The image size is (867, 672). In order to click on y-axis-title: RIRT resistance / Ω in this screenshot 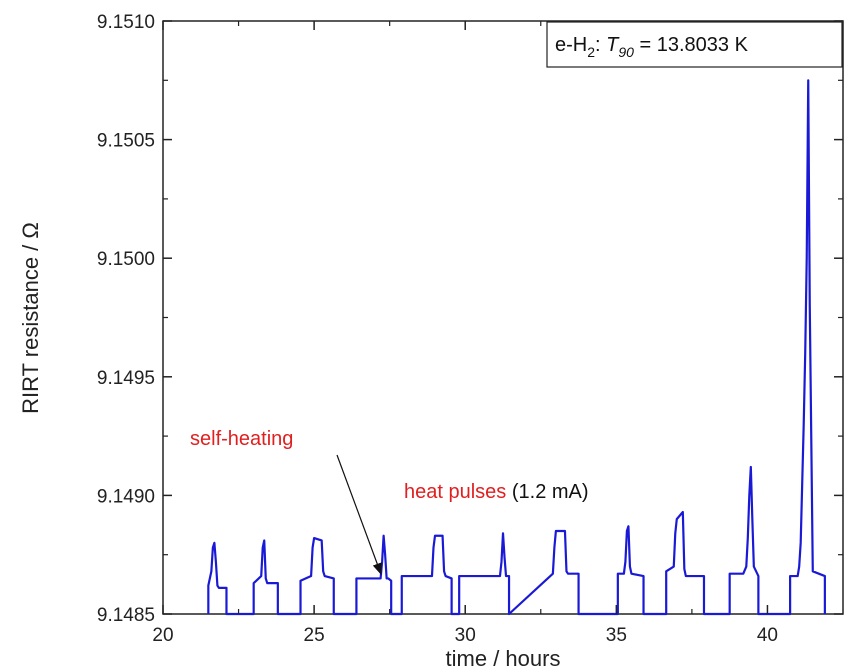, I will do `click(30, 318)`.